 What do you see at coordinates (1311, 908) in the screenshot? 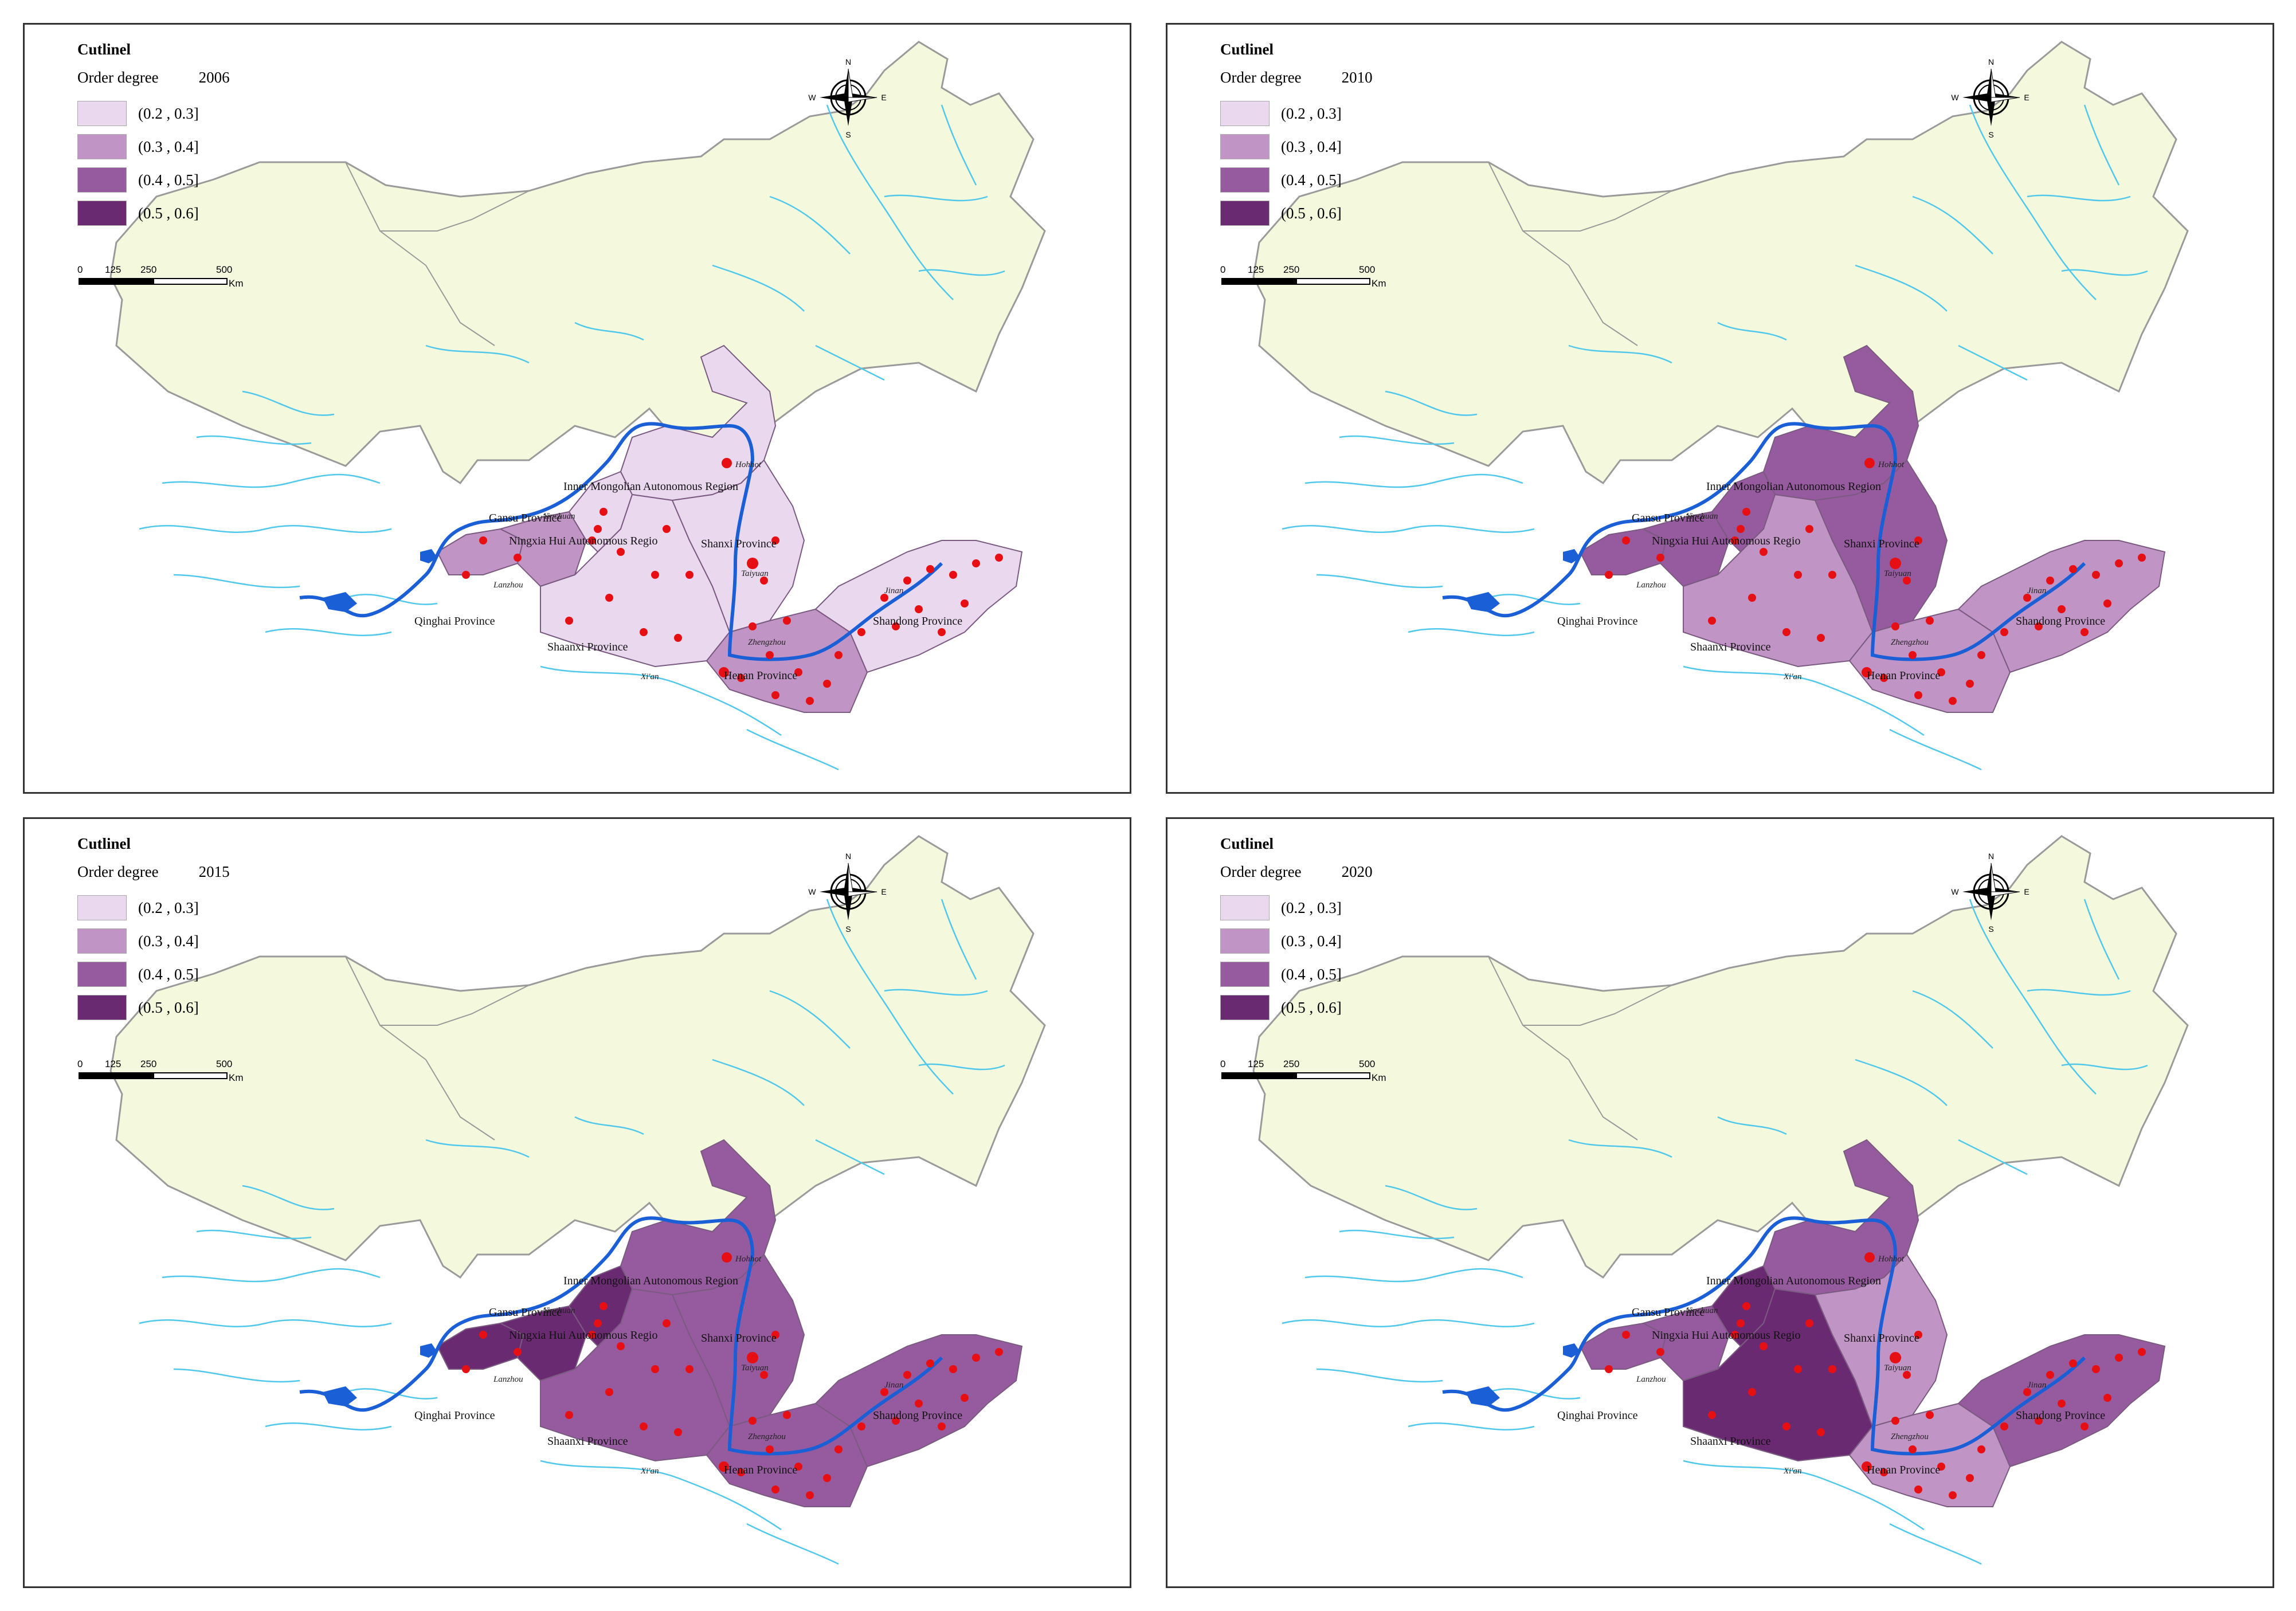
I see `legend-label: (0.2 , 0.3]` at bounding box center [1311, 908].